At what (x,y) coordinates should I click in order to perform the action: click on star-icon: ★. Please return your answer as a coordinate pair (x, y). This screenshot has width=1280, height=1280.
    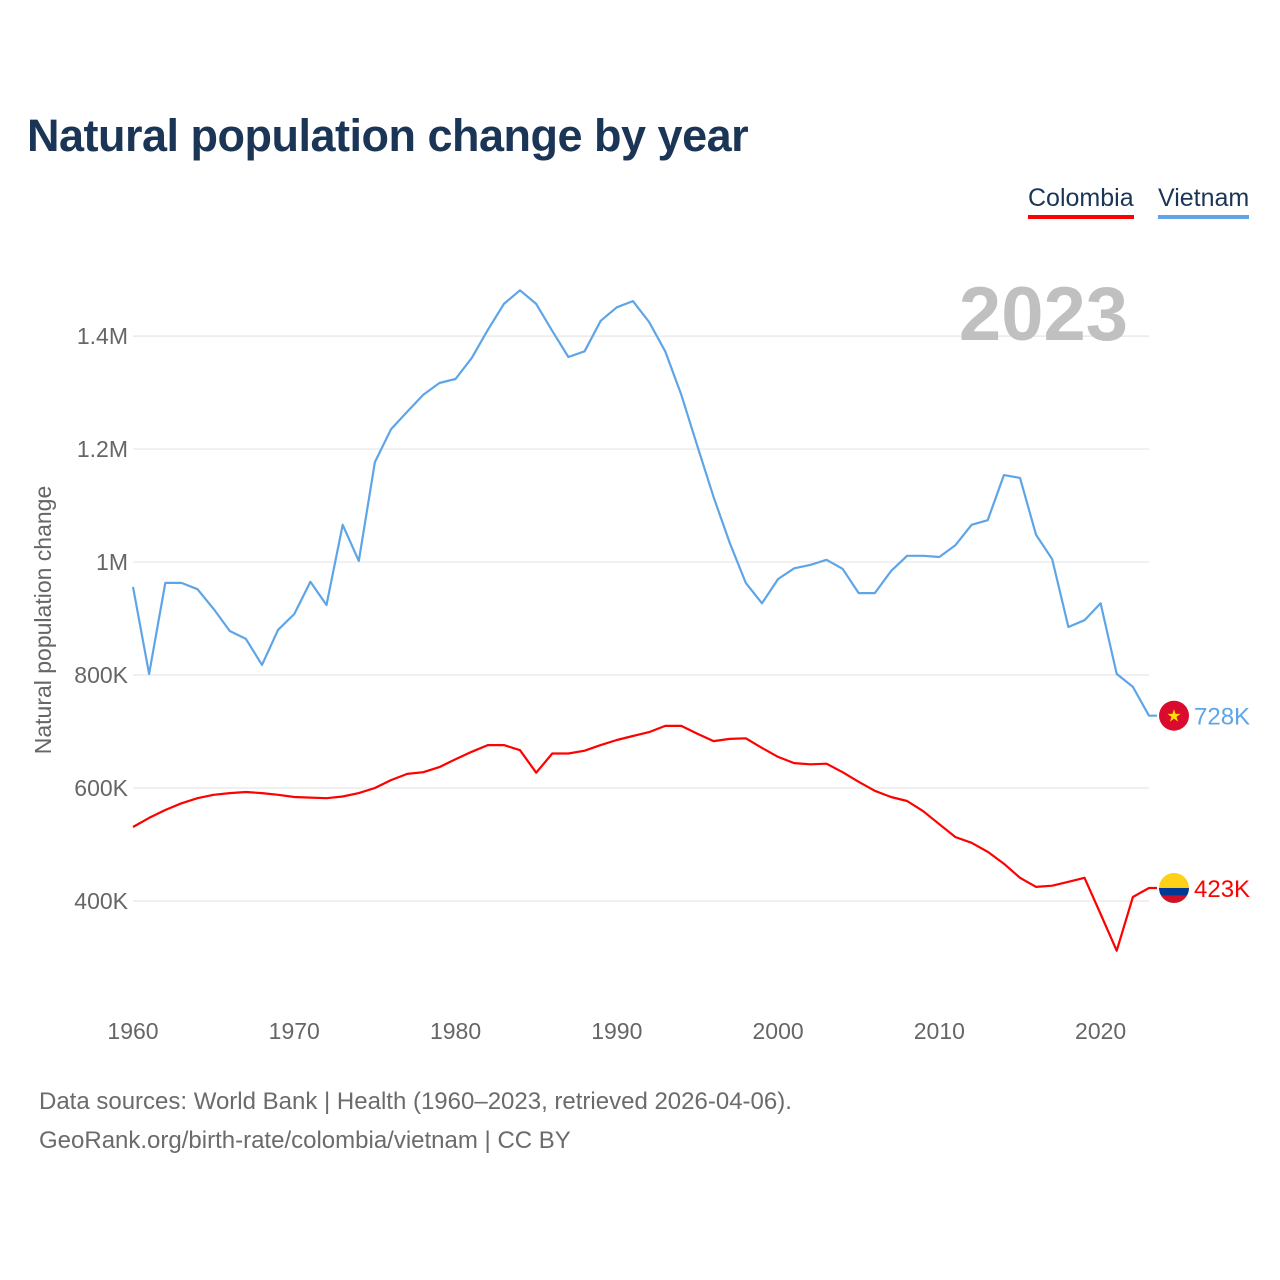
    Looking at the image, I should click on (1173, 717).